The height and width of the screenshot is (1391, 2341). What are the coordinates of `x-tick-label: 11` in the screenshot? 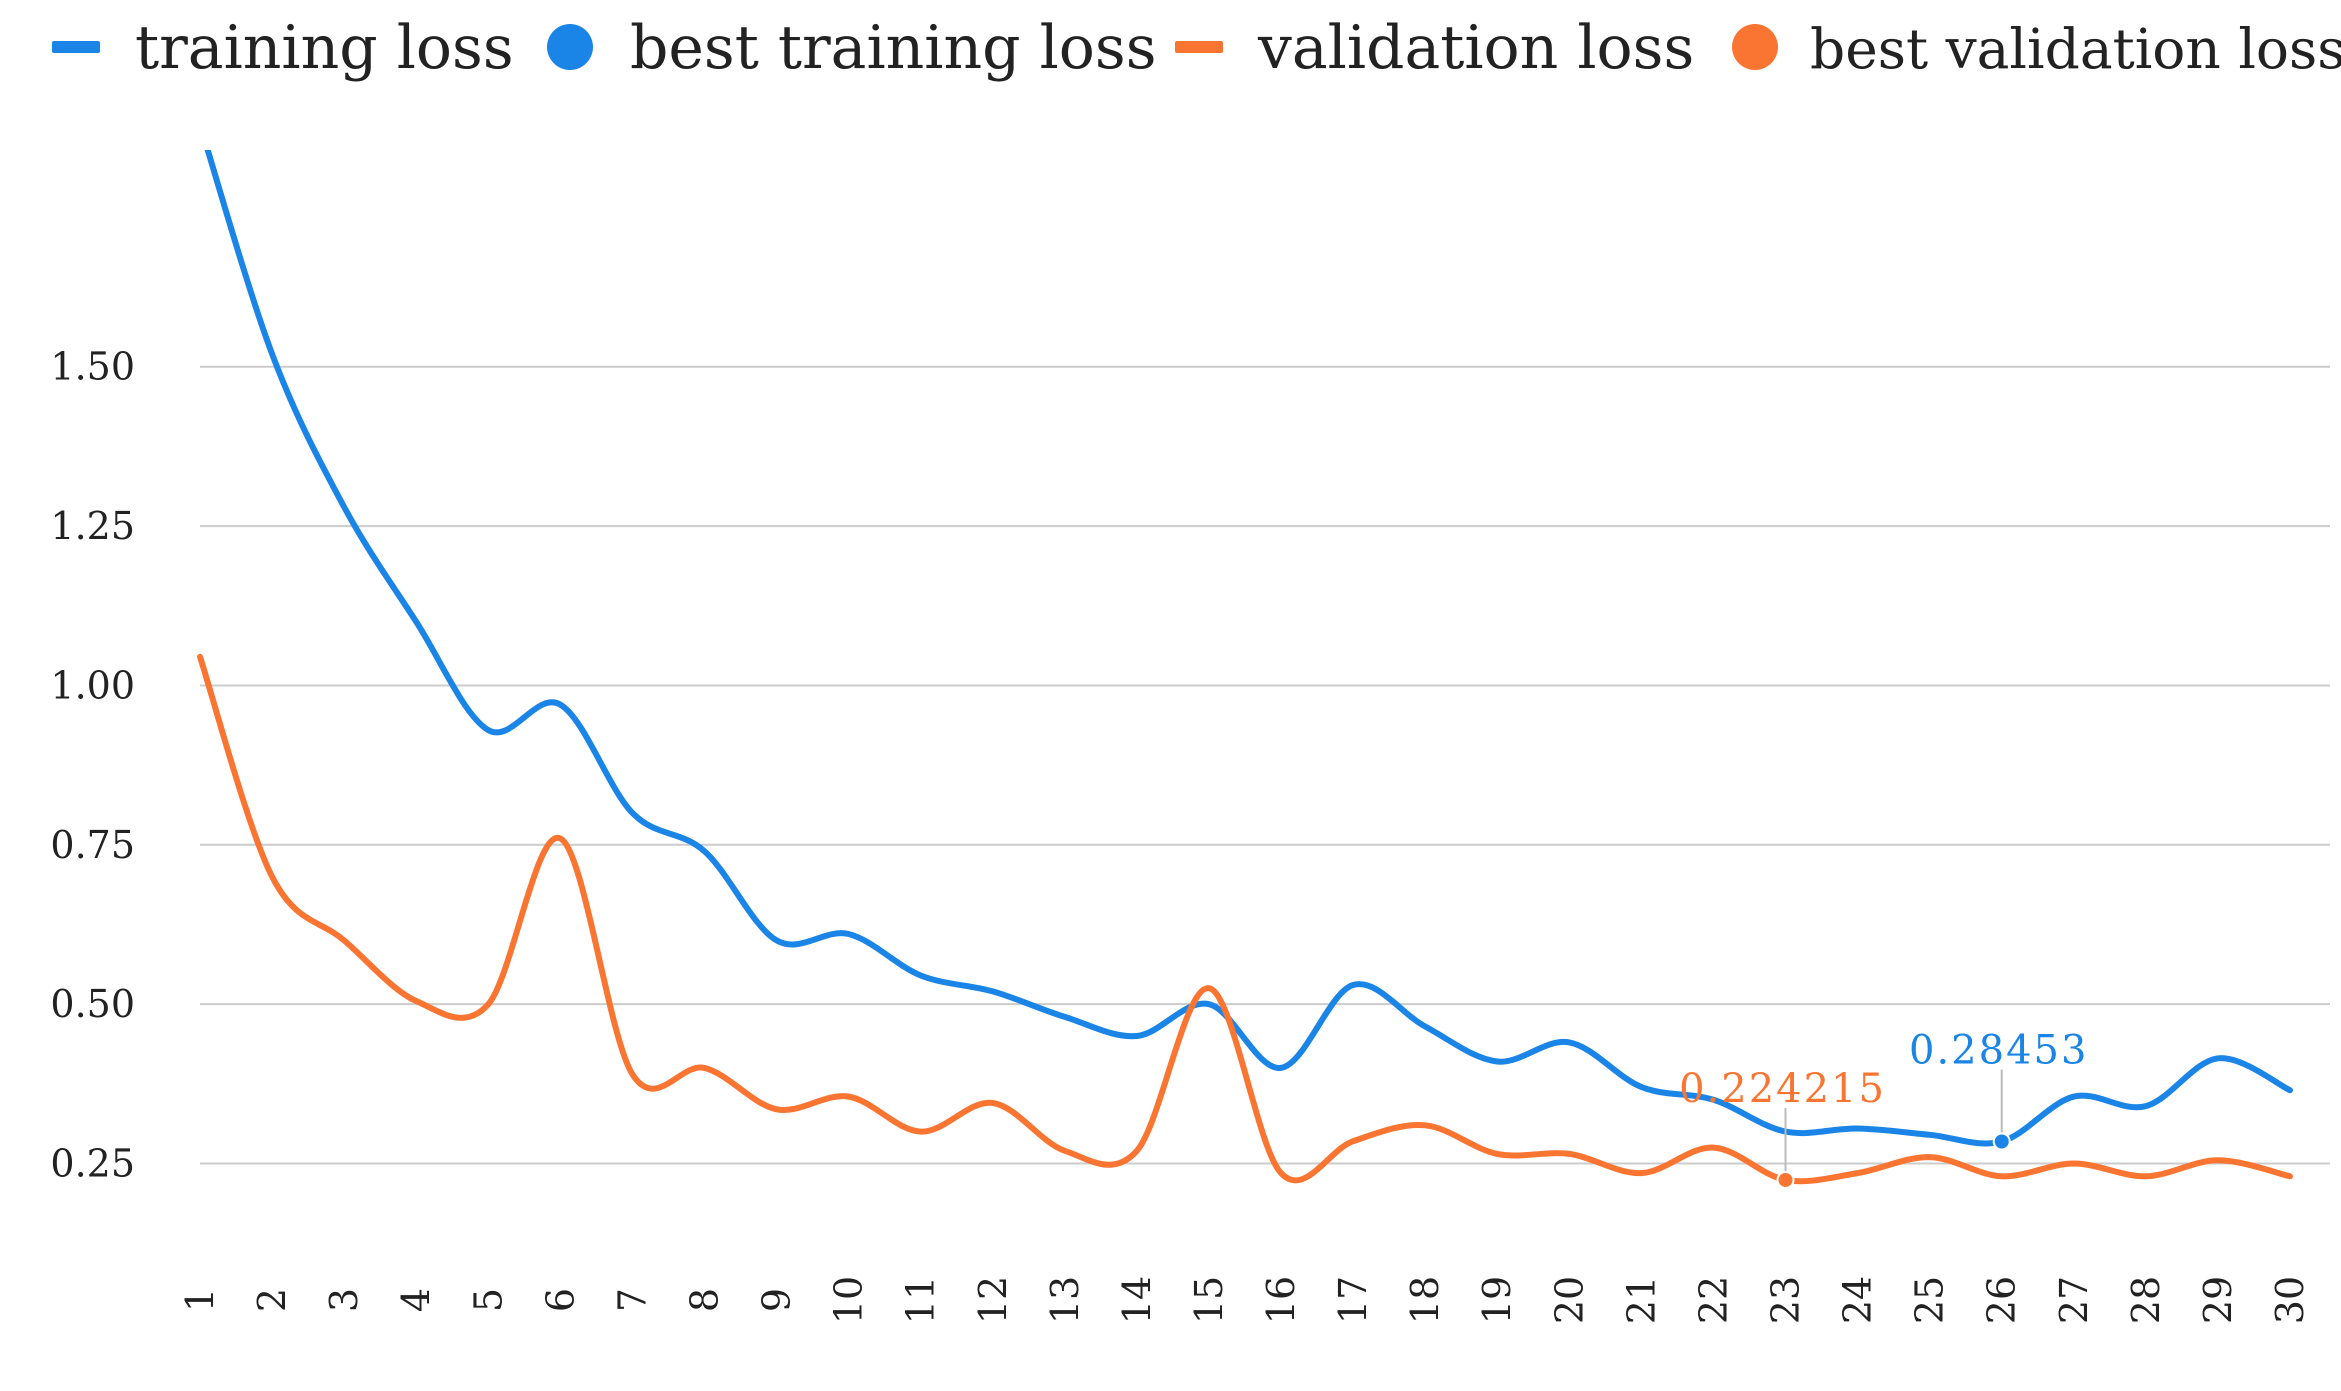 It's located at (921, 1300).